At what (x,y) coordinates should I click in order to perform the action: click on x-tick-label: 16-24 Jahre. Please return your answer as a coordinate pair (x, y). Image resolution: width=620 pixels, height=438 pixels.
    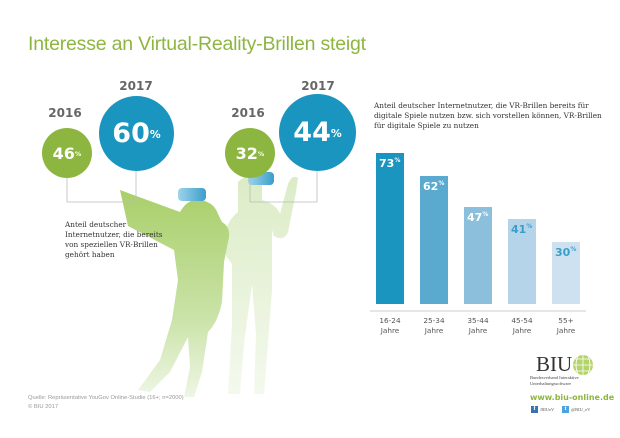
    Looking at the image, I should click on (390, 325).